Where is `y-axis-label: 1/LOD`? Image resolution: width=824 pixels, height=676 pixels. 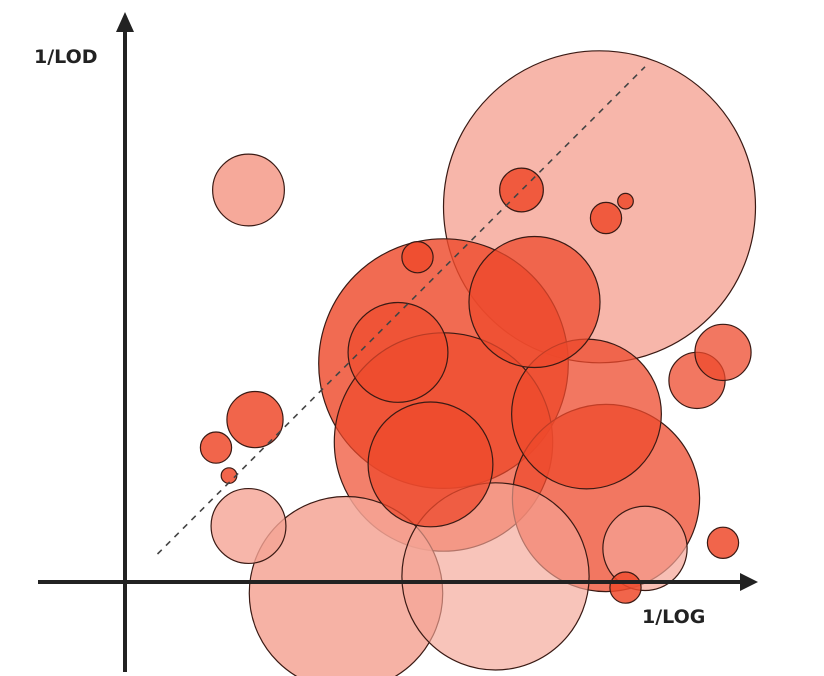 y-axis-label: 1/LOD is located at coordinates (66, 57).